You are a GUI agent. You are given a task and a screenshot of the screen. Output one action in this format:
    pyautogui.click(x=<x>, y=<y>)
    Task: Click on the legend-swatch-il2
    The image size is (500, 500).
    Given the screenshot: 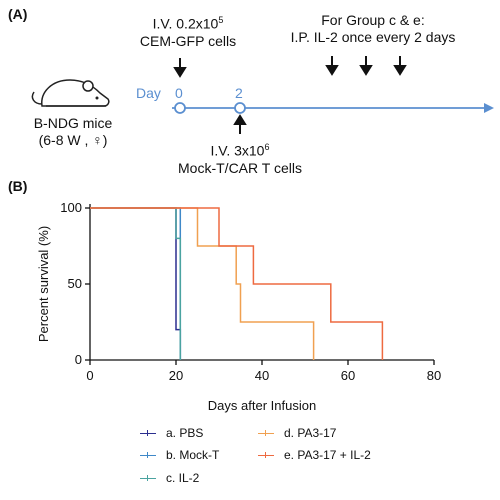 What is the action you would take?
    pyautogui.click(x=148, y=477)
    